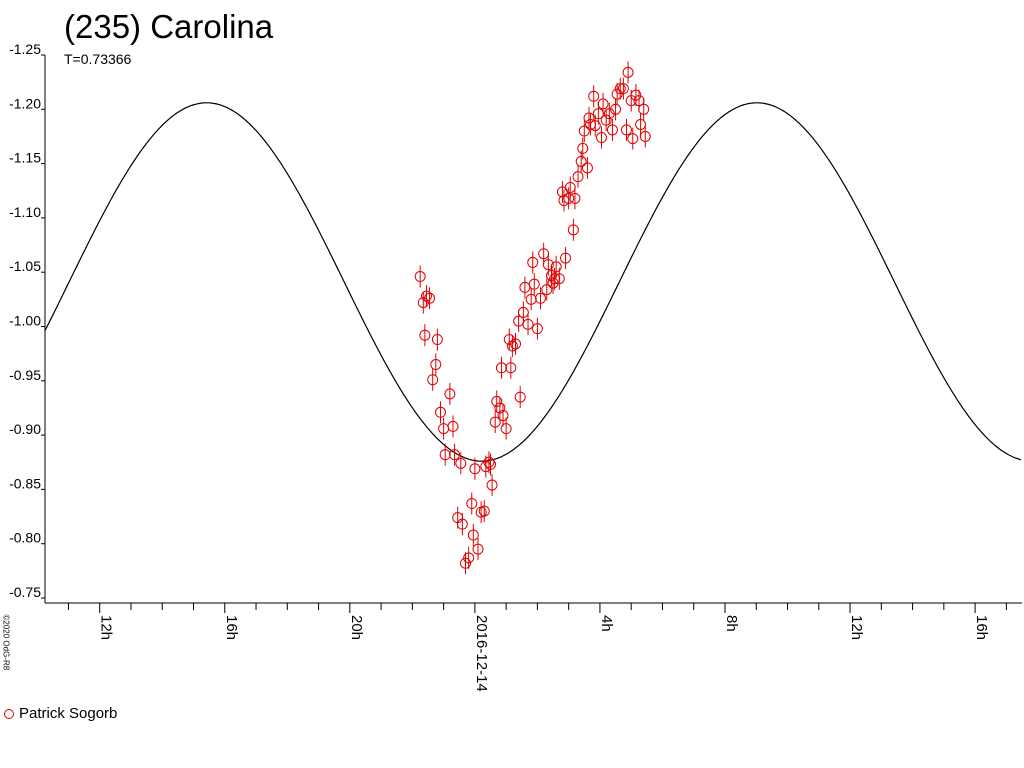 Image resolution: width=1024 pixels, height=768 pixels. Describe the element at coordinates (25, 103) in the screenshot. I see `y-tick-label: -1.20` at that location.